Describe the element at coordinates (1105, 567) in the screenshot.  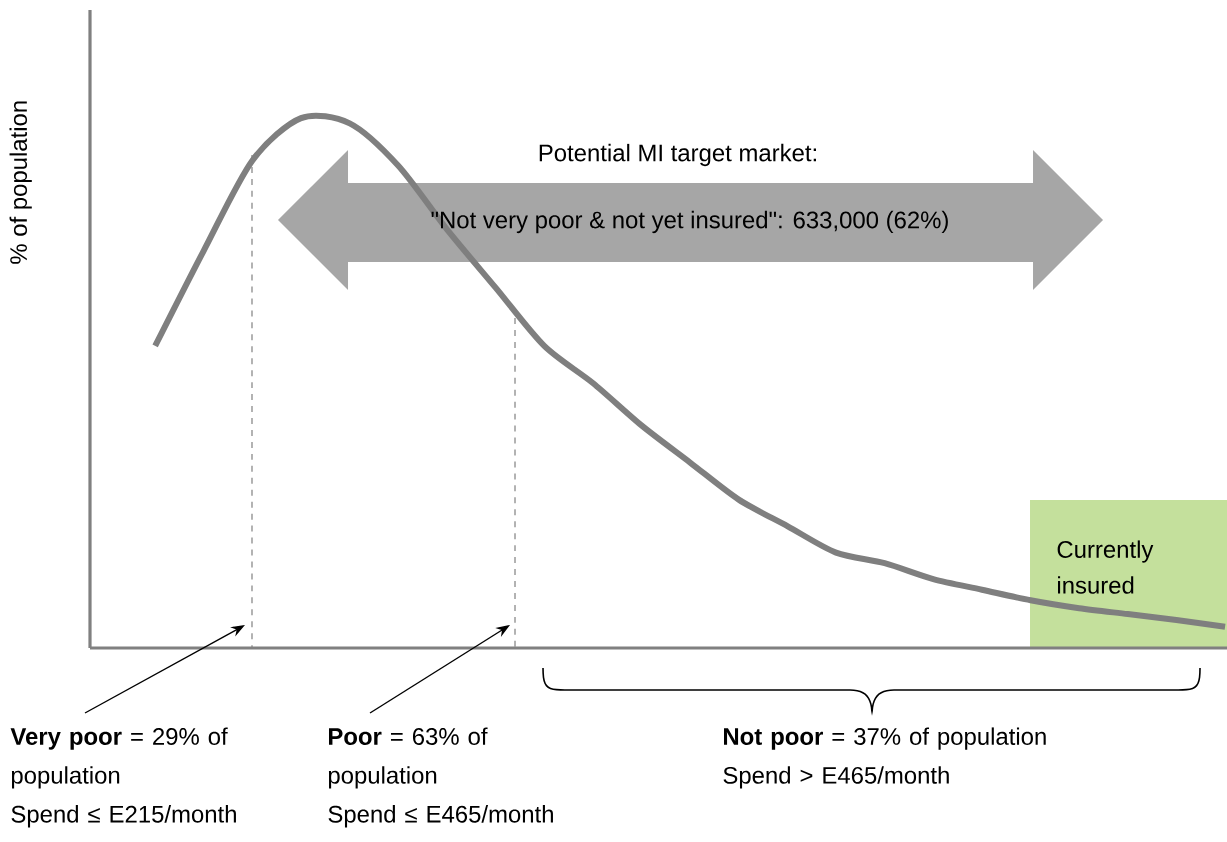
I see `annotation: Currently insured` at that location.